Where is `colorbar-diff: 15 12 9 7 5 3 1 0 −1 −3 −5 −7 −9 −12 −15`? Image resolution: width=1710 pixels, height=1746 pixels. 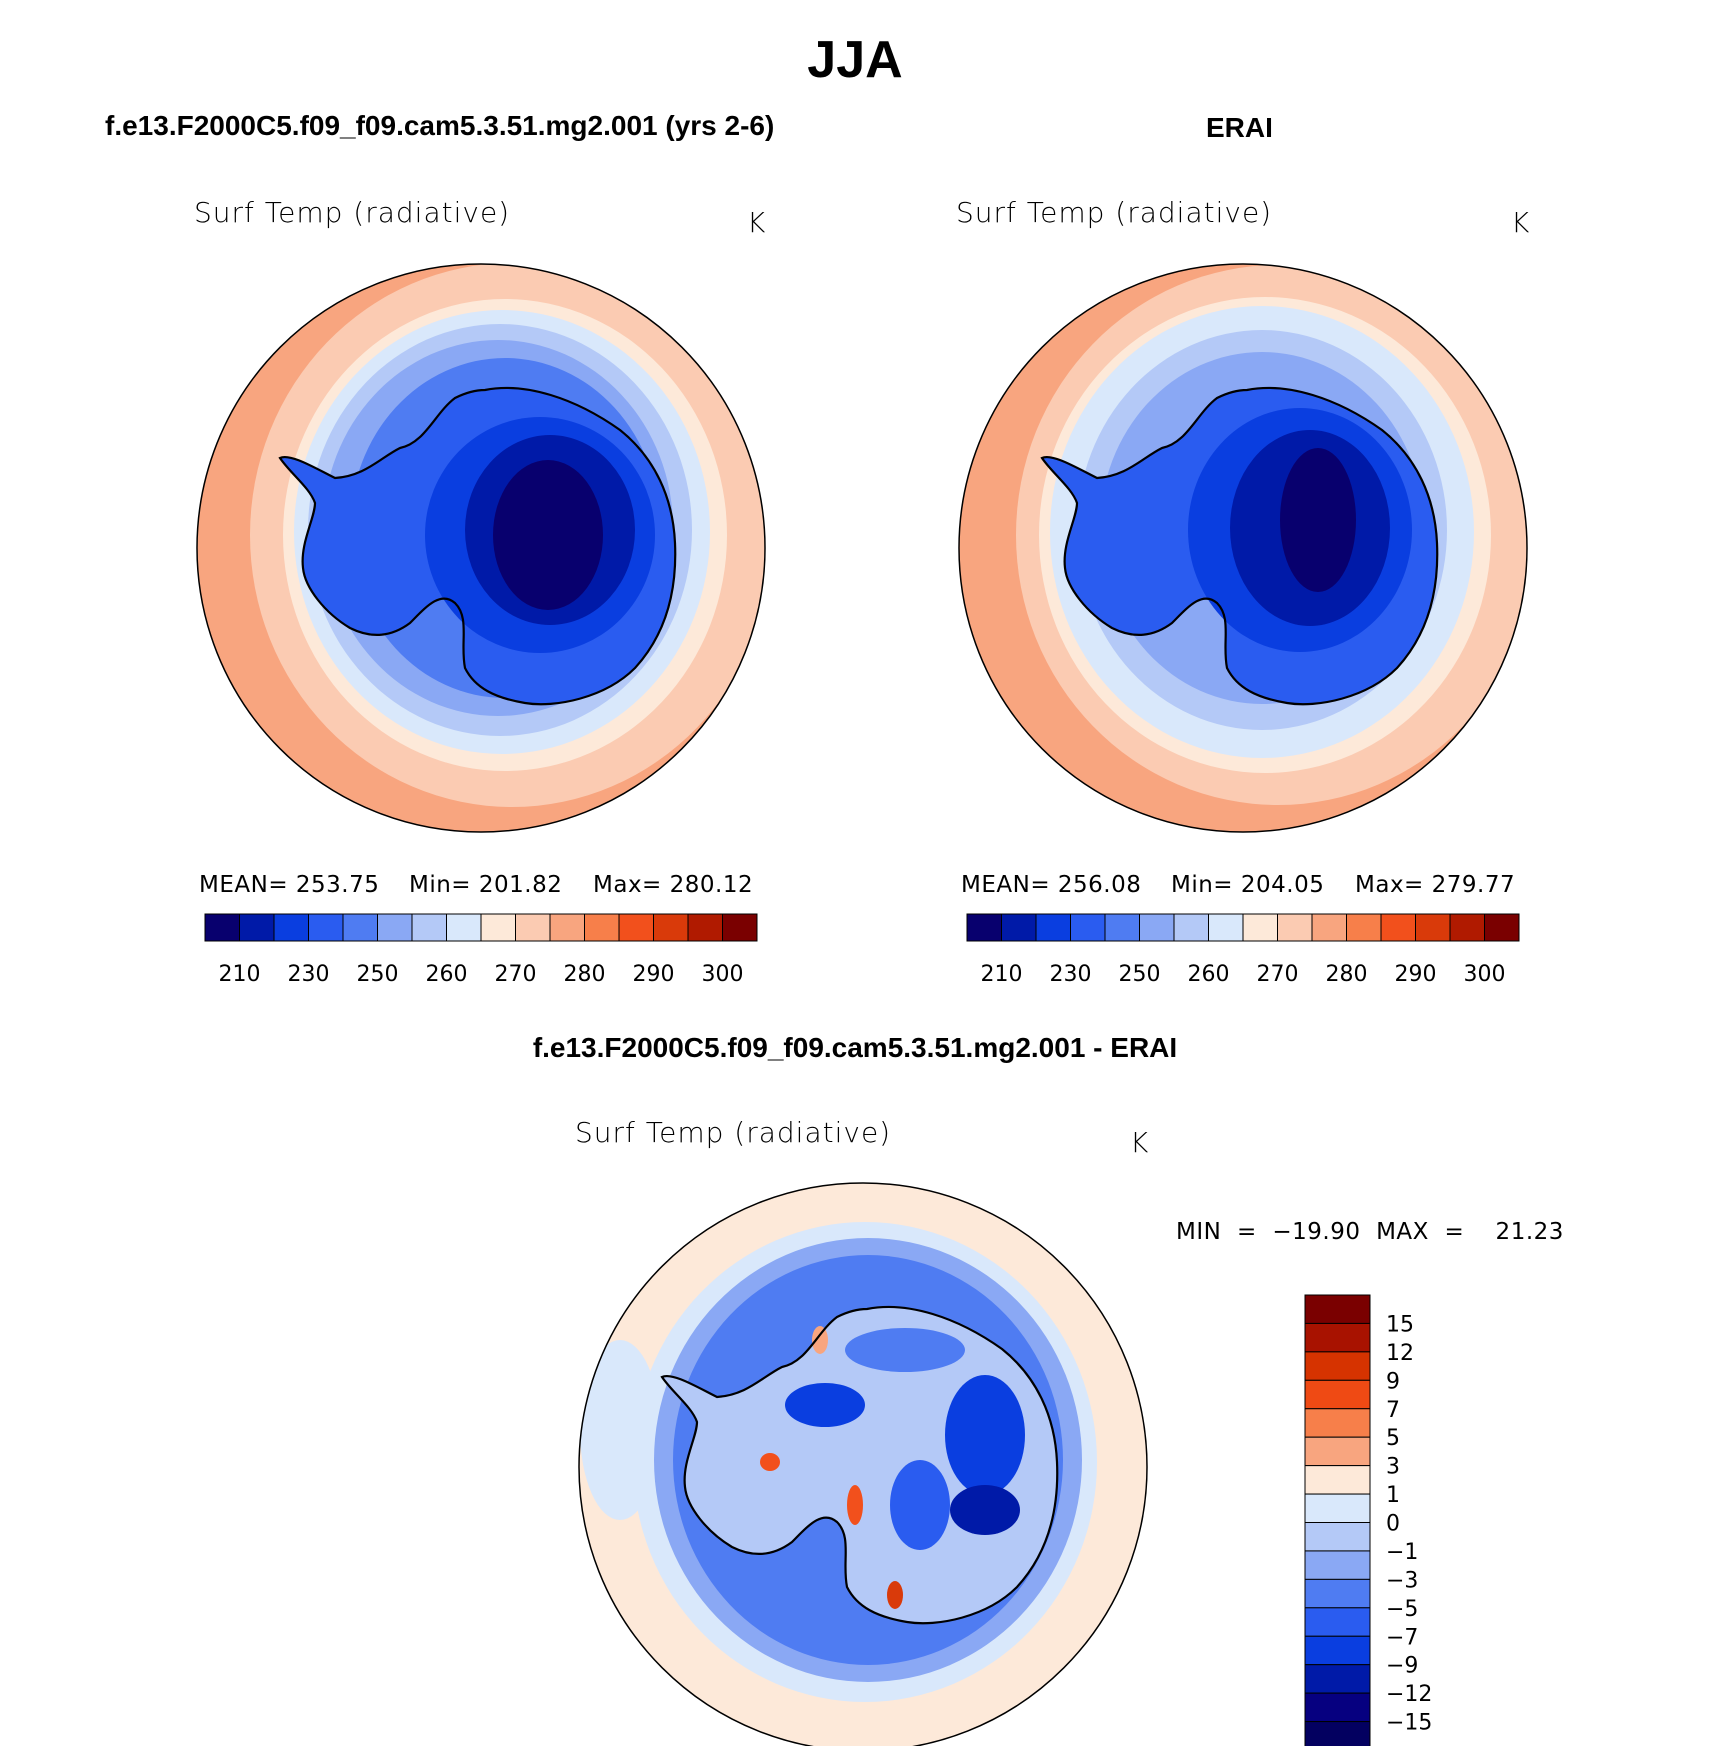 colorbar-diff: 15 12 9 7 5 3 1 0 −1 −3 −5 −7 −9 −12 −15 is located at coordinates (1368, 1520).